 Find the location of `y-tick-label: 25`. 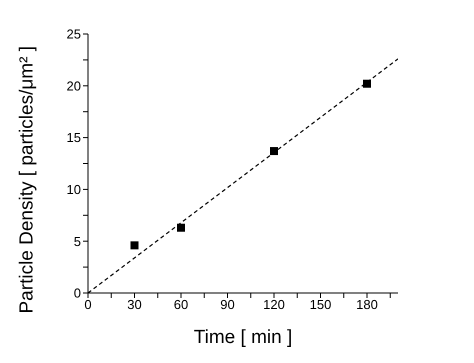

y-tick-label: 25 is located at coordinates (73, 34).